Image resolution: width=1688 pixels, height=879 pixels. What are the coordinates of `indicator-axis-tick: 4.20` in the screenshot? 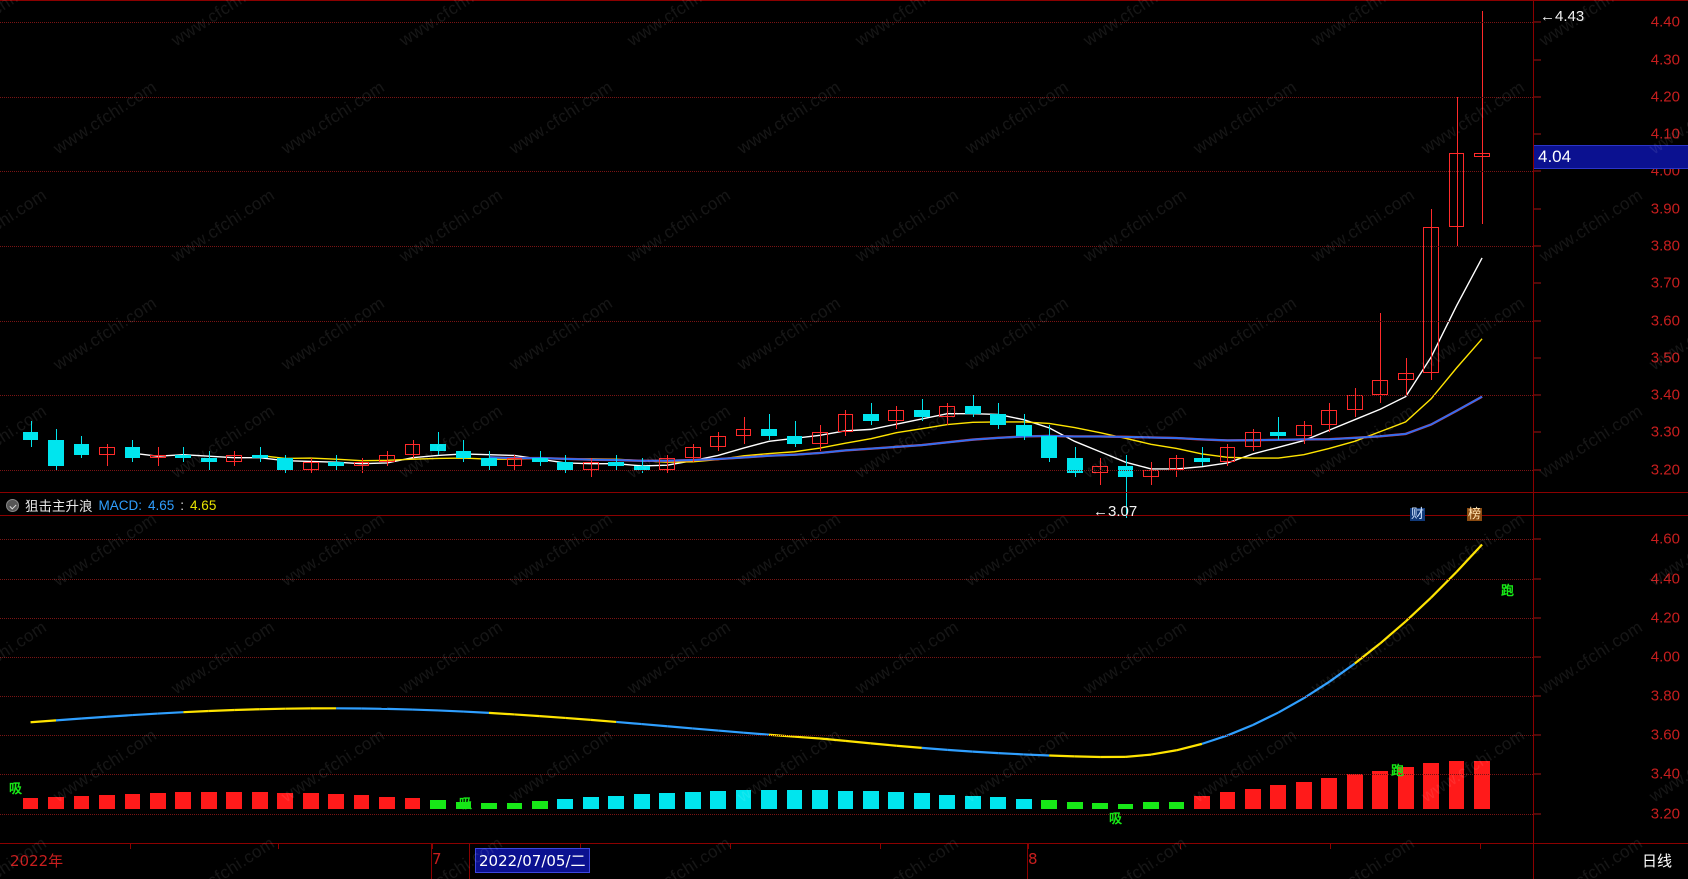 It's located at (1665, 618).